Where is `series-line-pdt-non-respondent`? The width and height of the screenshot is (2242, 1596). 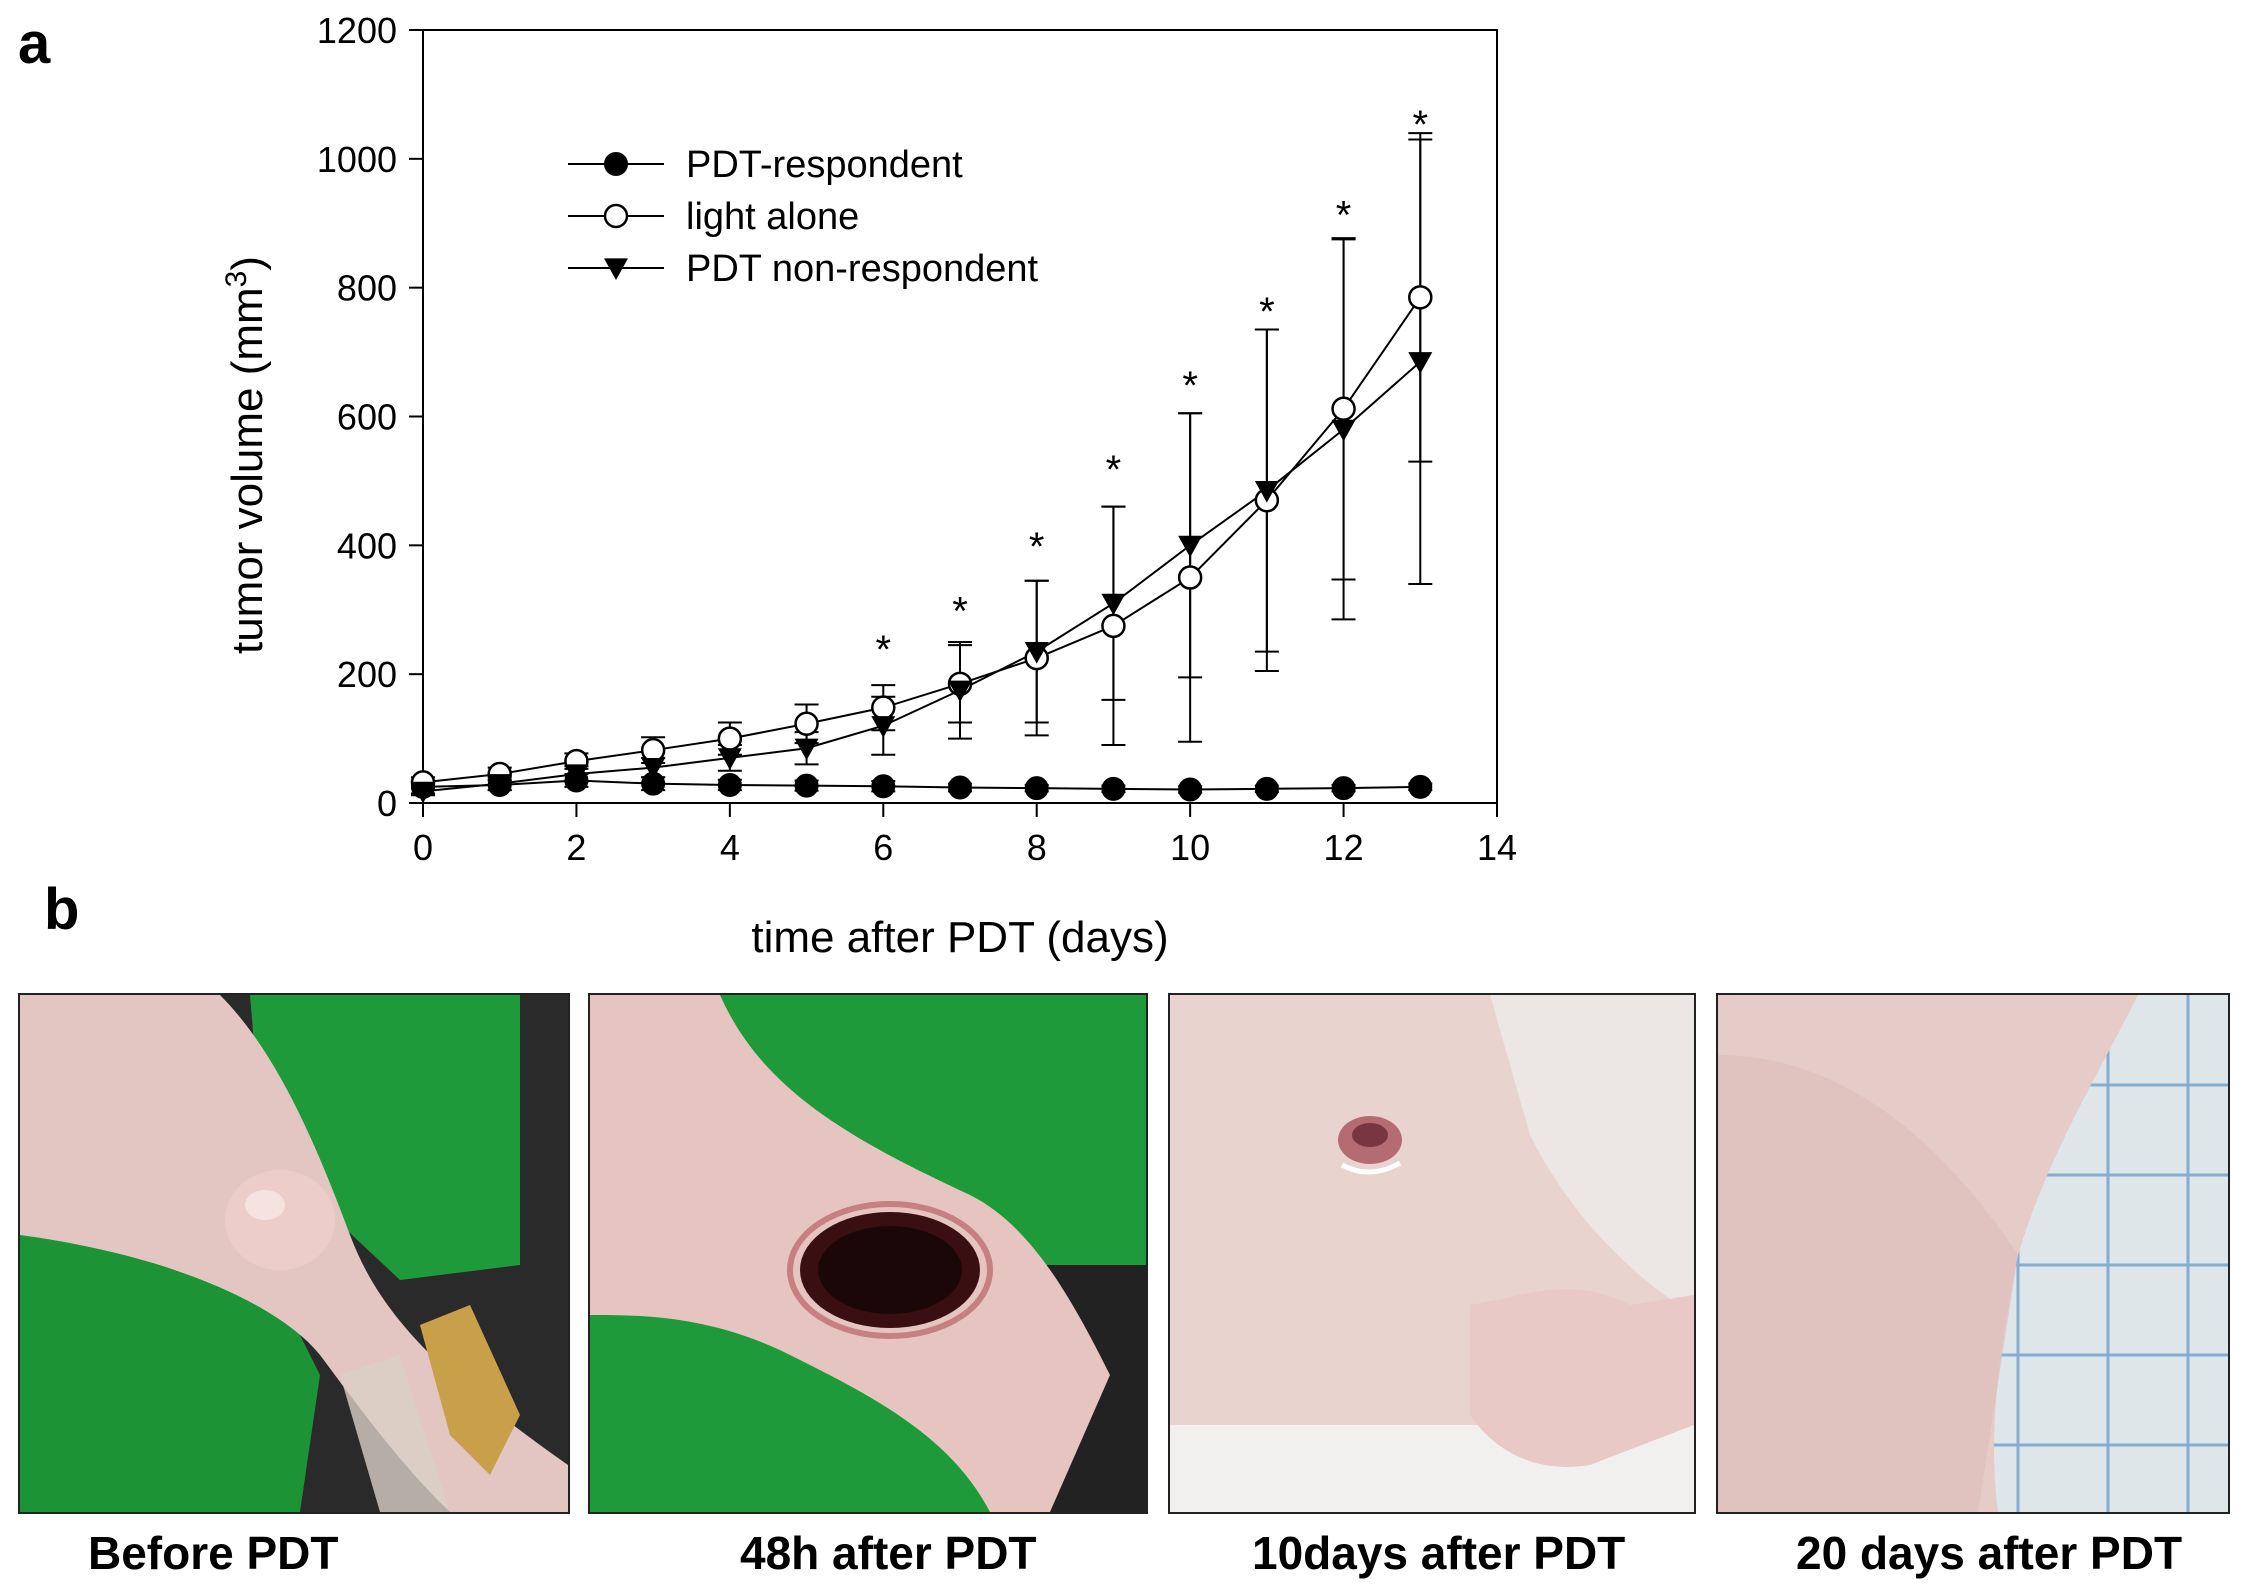 series-line-pdt-non-respondent is located at coordinates (921, 576).